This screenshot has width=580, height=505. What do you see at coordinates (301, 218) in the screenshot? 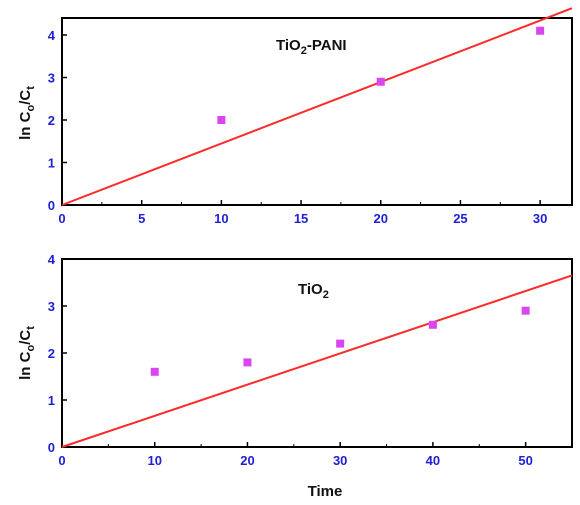
I see `x-tick-label: 15` at bounding box center [301, 218].